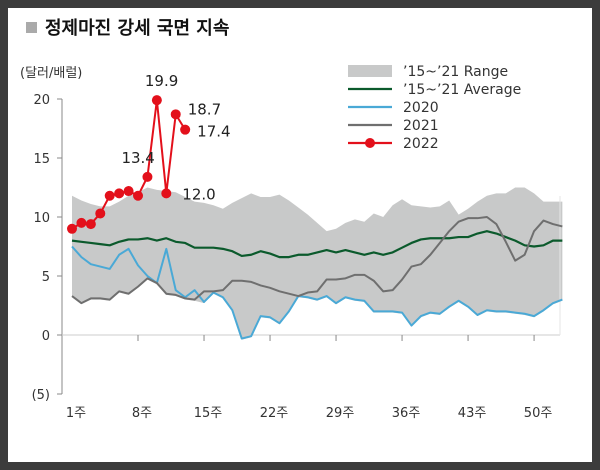  I want to click on data-label: 19.9, so click(161, 81).